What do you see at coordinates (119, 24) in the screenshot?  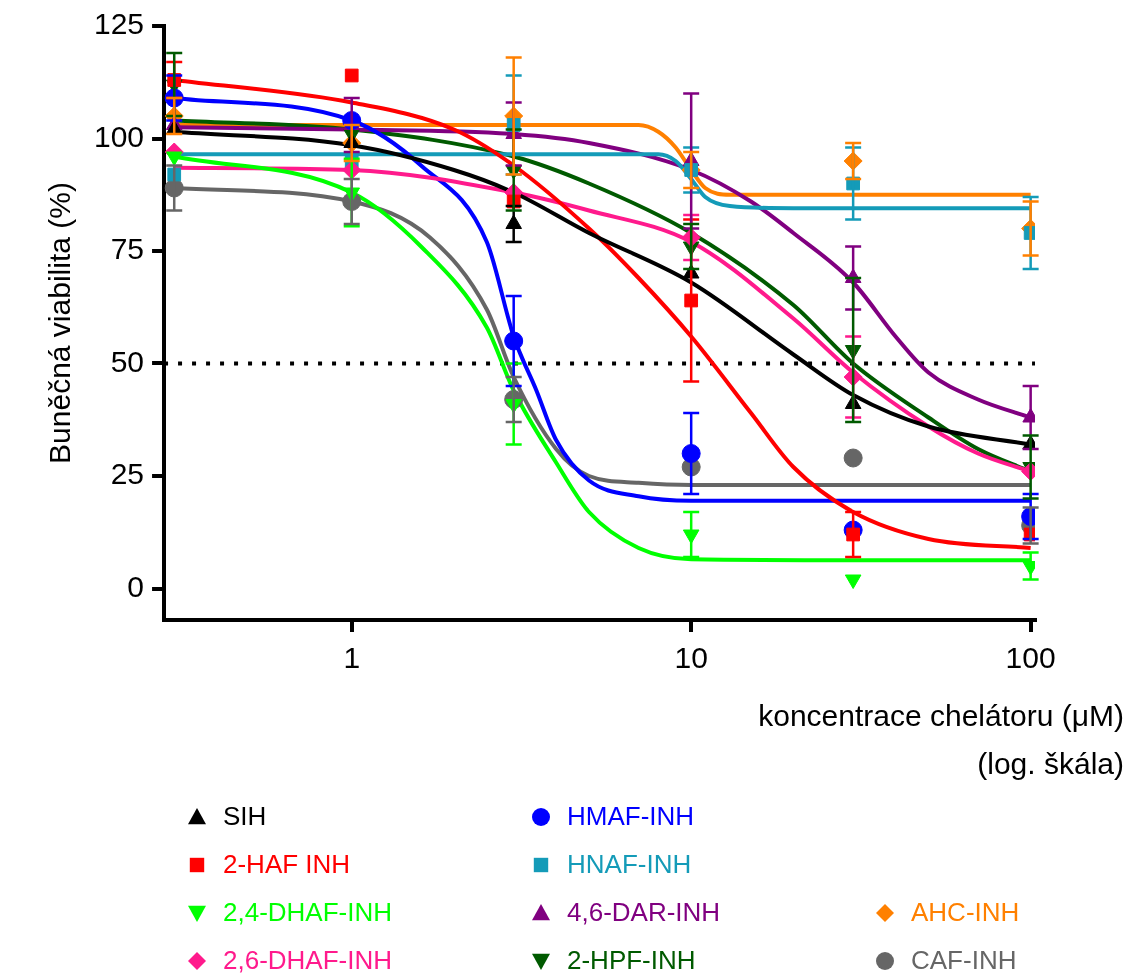 I see `y-tick-label: 125` at bounding box center [119, 24].